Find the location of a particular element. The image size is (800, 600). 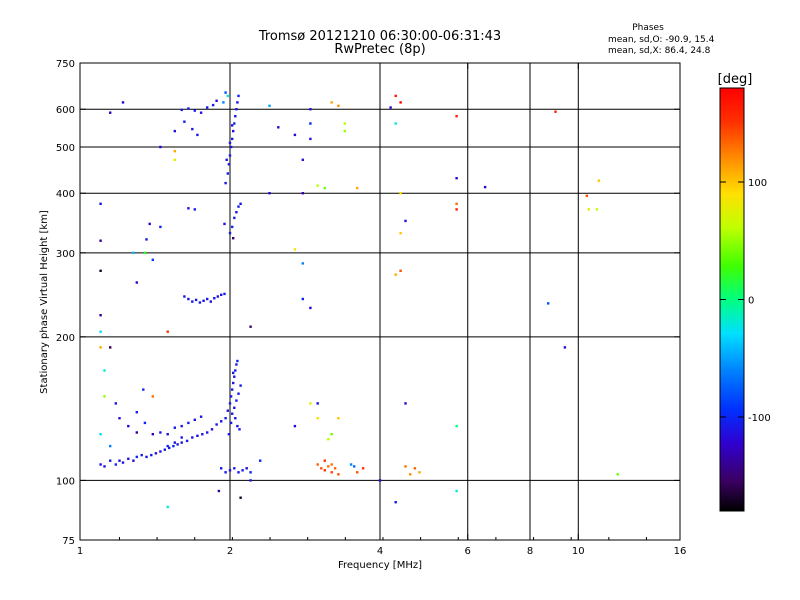

y-tick-label: 200 is located at coordinates (65, 338).